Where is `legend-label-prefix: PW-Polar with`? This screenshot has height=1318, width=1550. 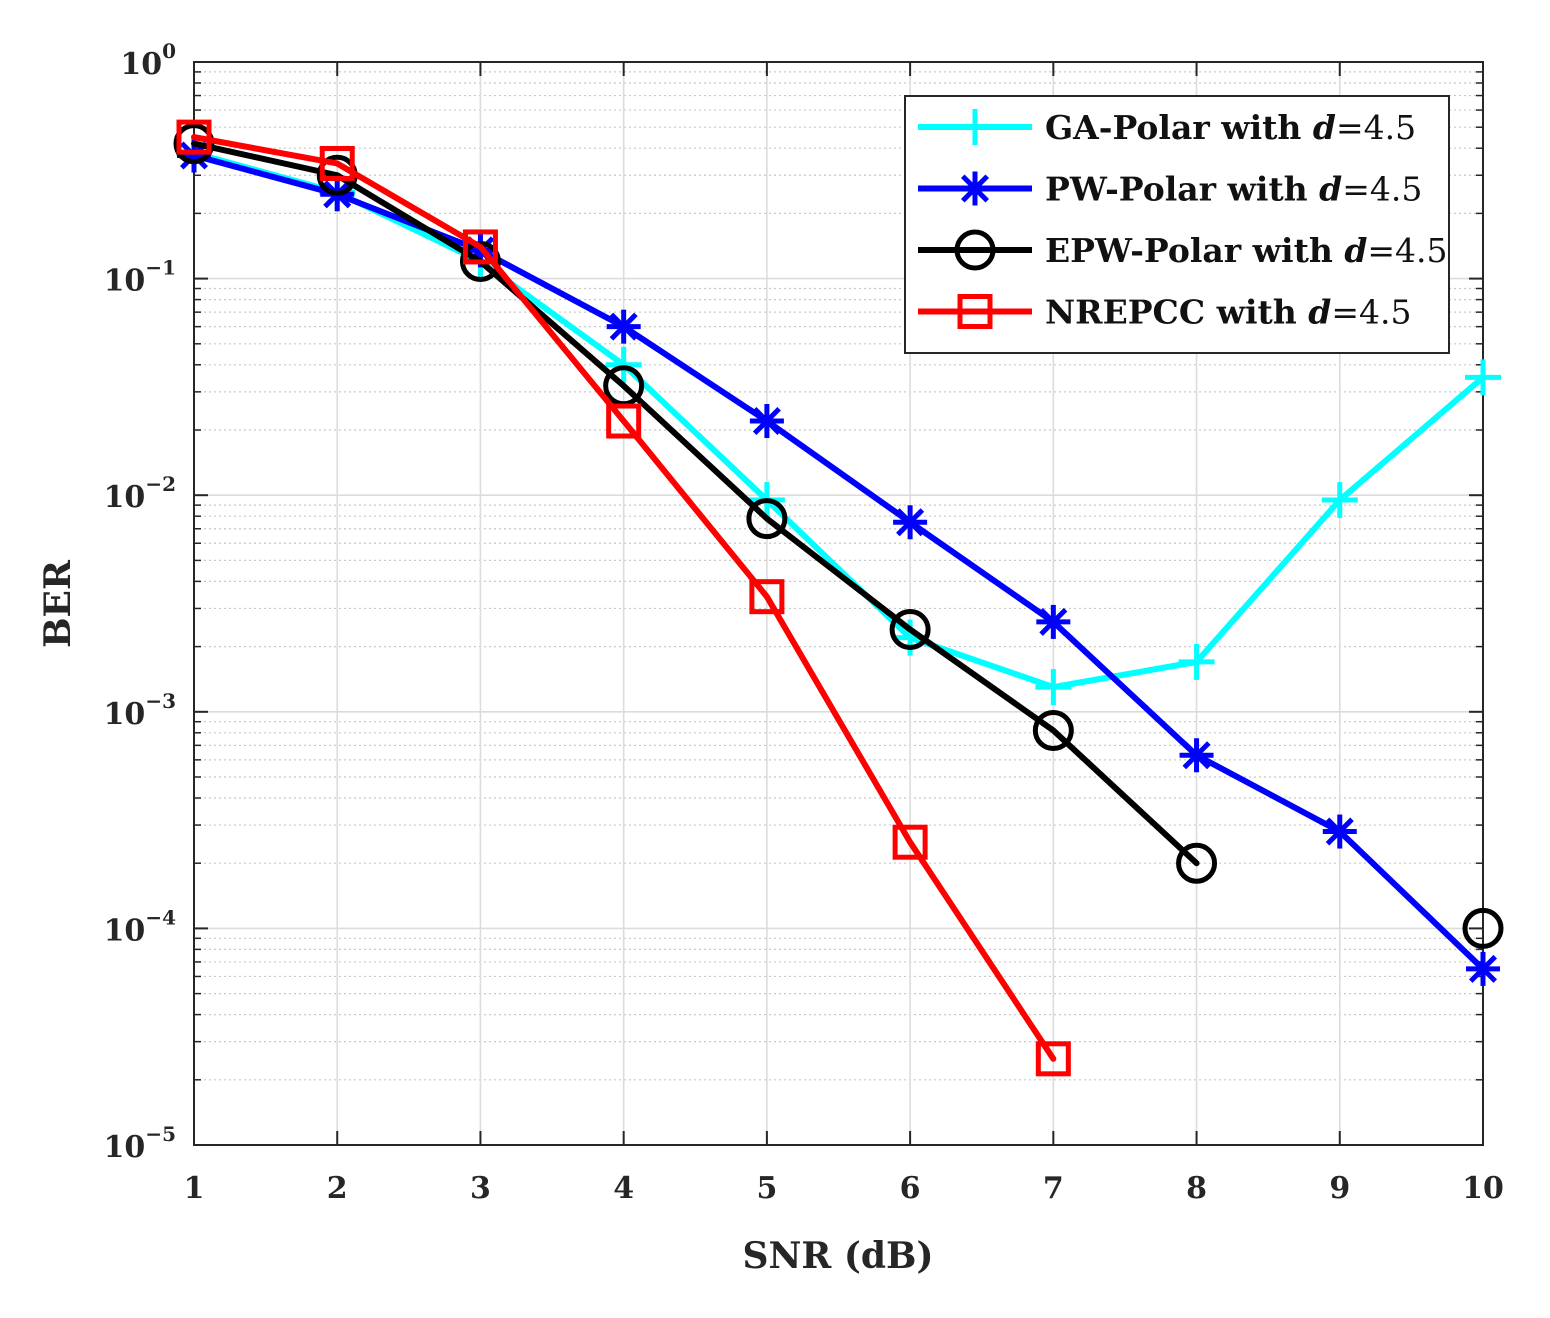
legend-label-prefix: PW-Polar with is located at coordinates (1182, 189).